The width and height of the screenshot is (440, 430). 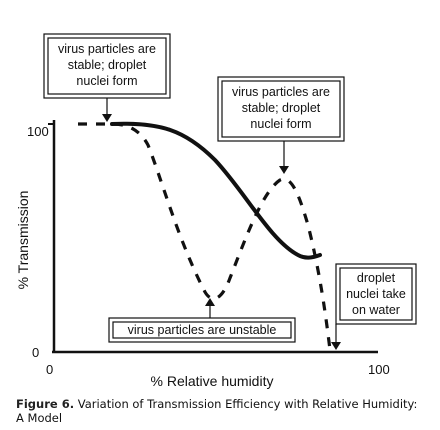 I want to click on annotation-box-take-on-water-line-2: nuclei take, so click(x=376, y=294).